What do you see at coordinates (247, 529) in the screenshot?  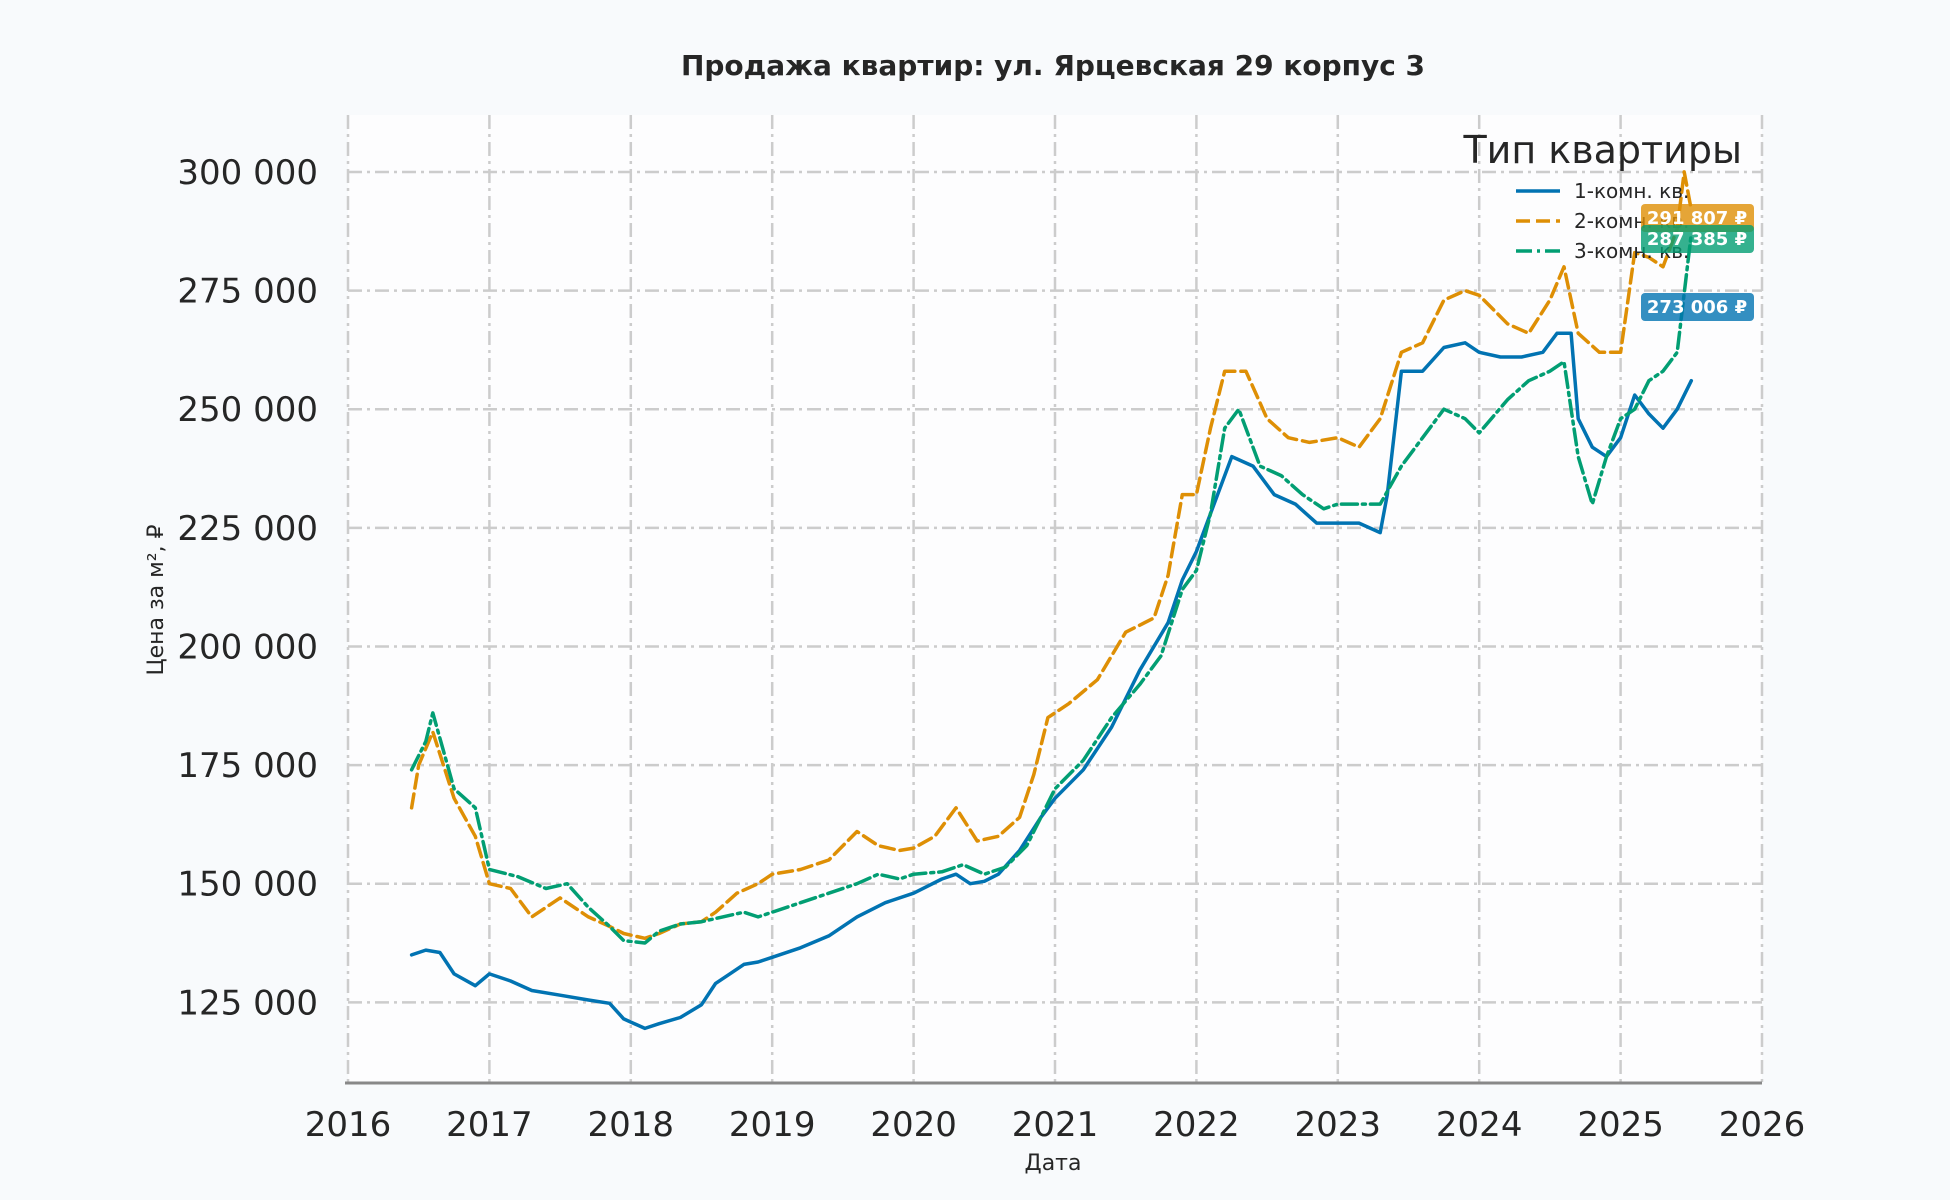 I see `y-tick-label: 225 000` at bounding box center [247, 529].